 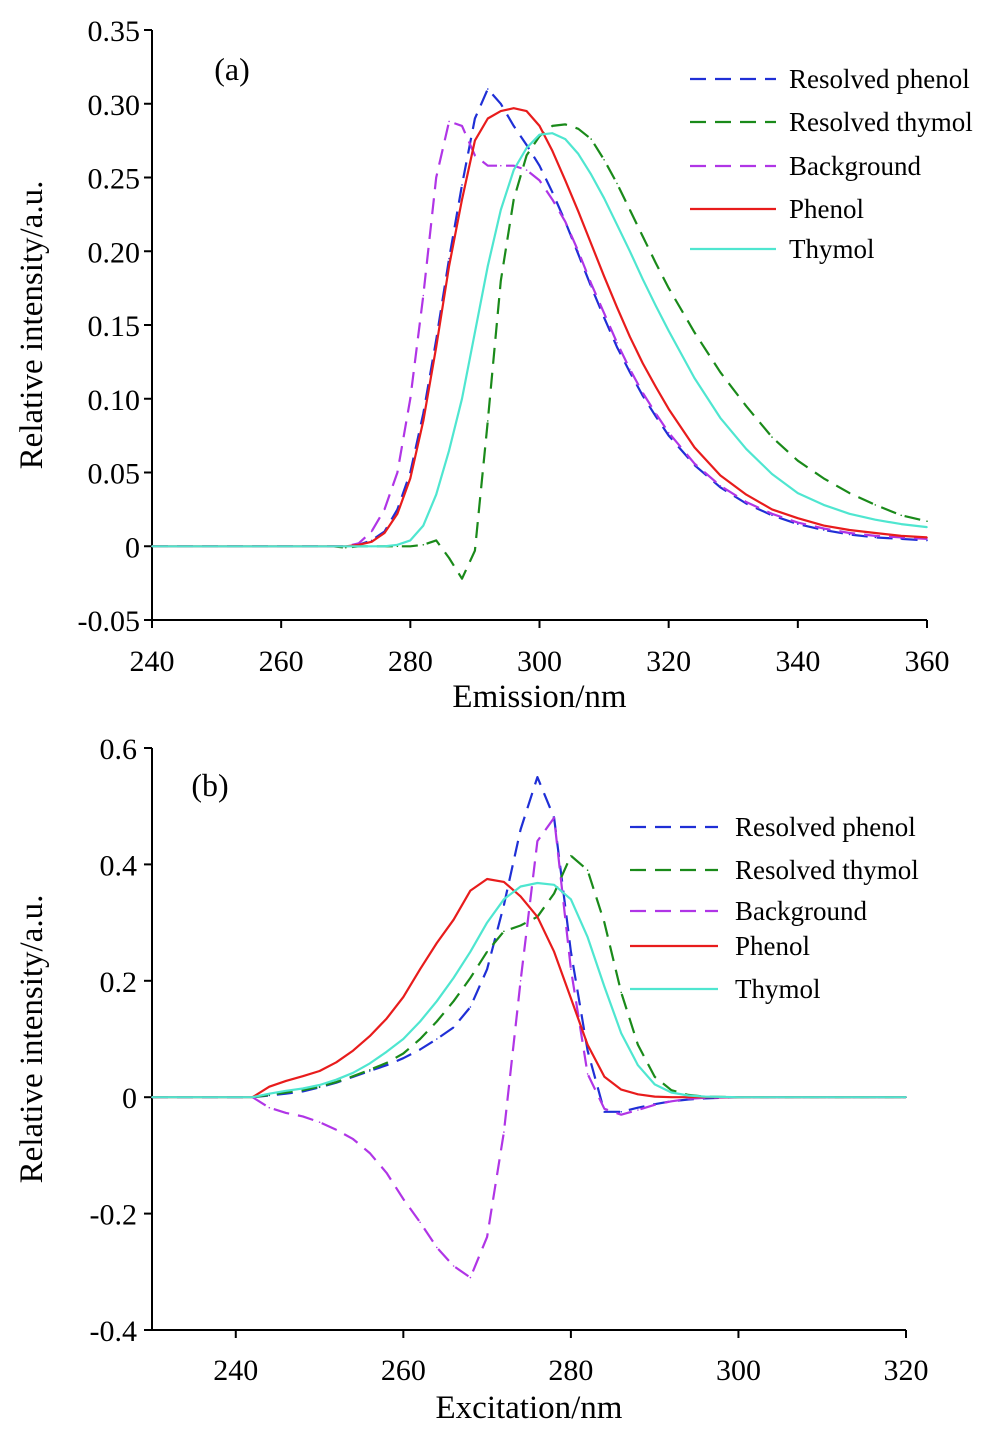 What do you see at coordinates (109, 621) in the screenshot?
I see `y-tick-label: -0.05` at bounding box center [109, 621].